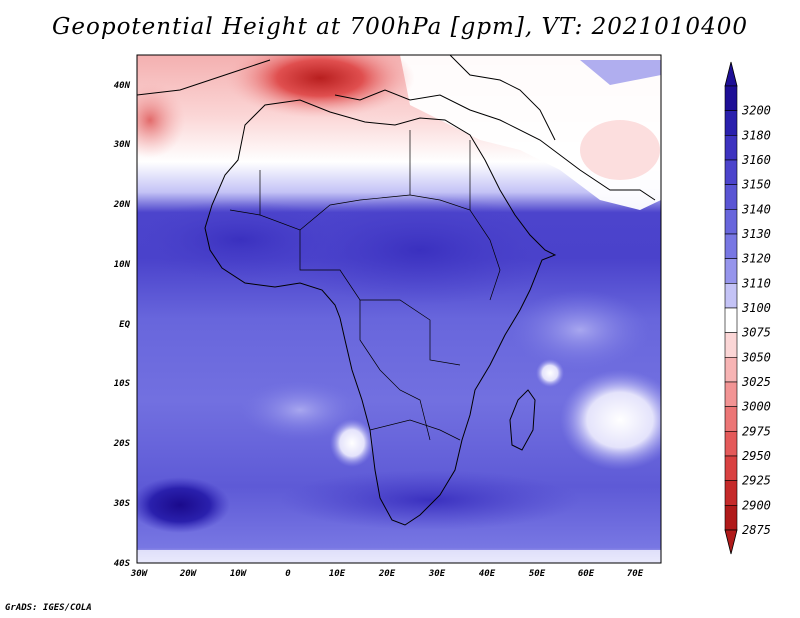 The width and height of the screenshot is (800, 618). What do you see at coordinates (586, 574) in the screenshot?
I see `lon-label: 60E` at bounding box center [586, 574].